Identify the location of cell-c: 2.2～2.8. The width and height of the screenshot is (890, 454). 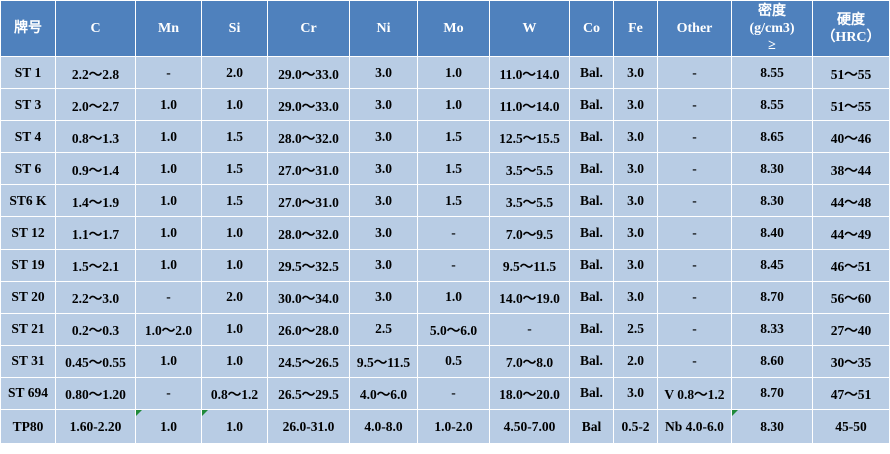
(95, 72).